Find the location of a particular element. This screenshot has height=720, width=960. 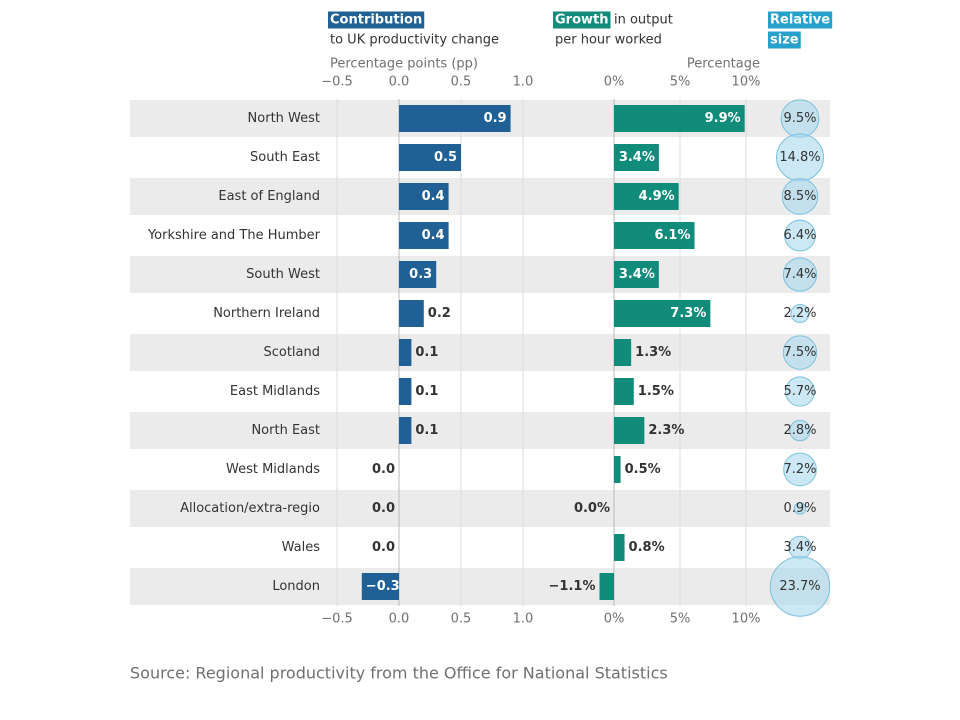

data-label: 0.8% is located at coordinates (647, 547).